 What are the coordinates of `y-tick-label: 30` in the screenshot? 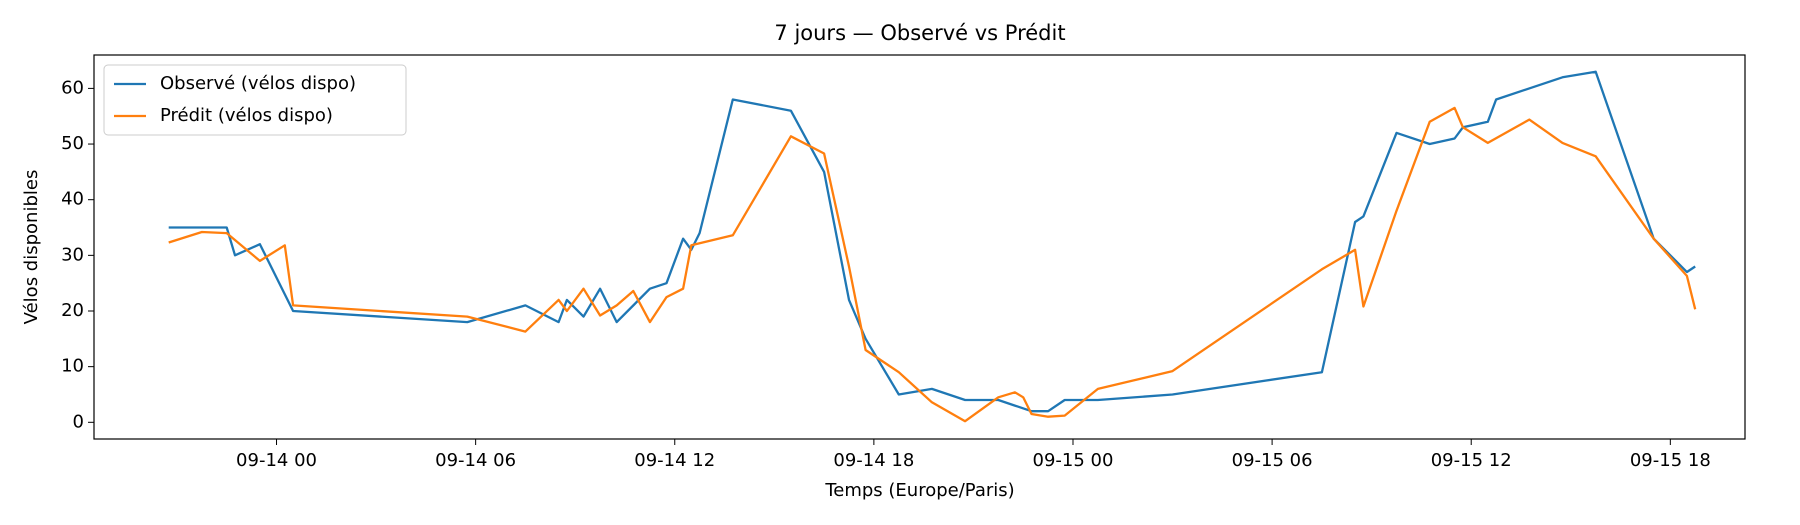 It's located at (72, 254).